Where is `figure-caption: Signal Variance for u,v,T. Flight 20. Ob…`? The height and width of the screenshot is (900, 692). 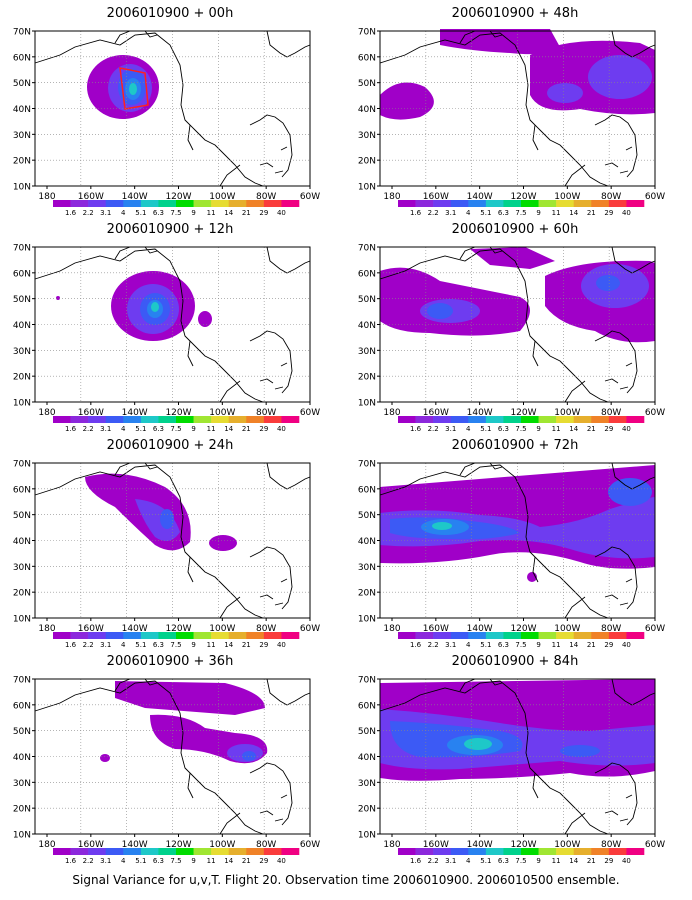
figure-caption: Signal Variance for u,v,T. Flight 20. Ob… is located at coordinates (346, 880).